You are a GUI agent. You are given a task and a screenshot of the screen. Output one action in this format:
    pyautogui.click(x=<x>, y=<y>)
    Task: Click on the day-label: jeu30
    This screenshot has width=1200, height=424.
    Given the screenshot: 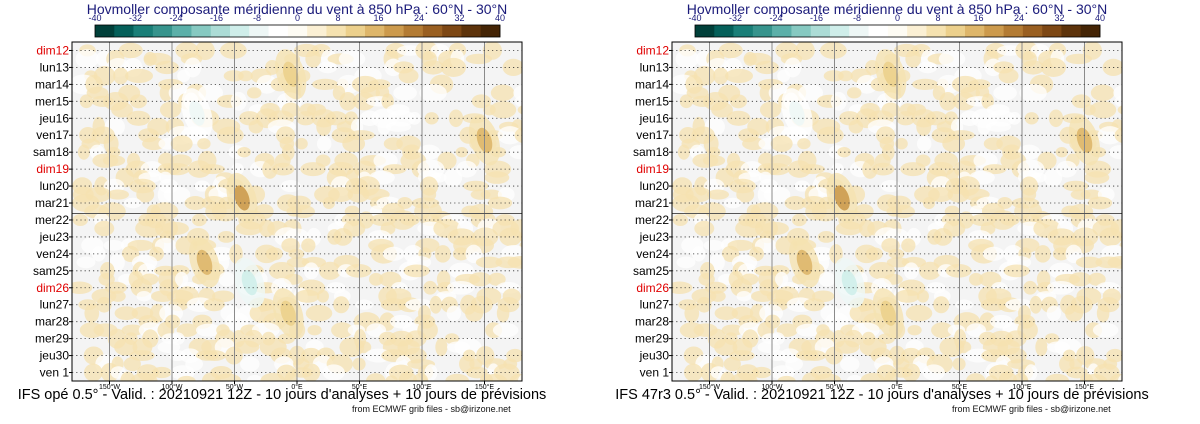 What is the action you would take?
    pyautogui.click(x=54, y=356)
    